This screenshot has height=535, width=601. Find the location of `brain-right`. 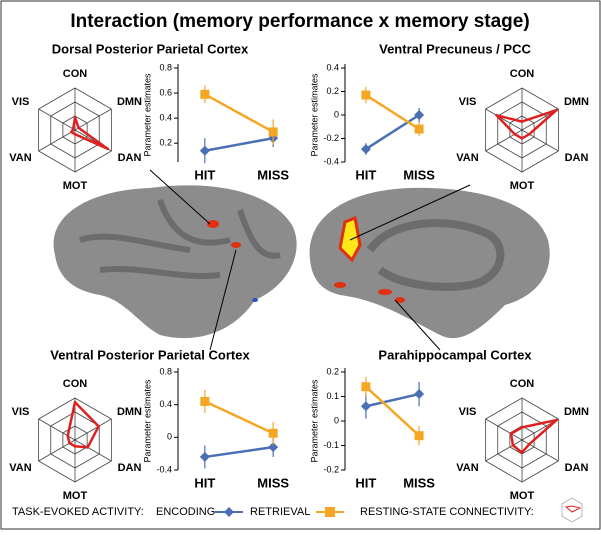

brain-right is located at coordinates (429, 263).